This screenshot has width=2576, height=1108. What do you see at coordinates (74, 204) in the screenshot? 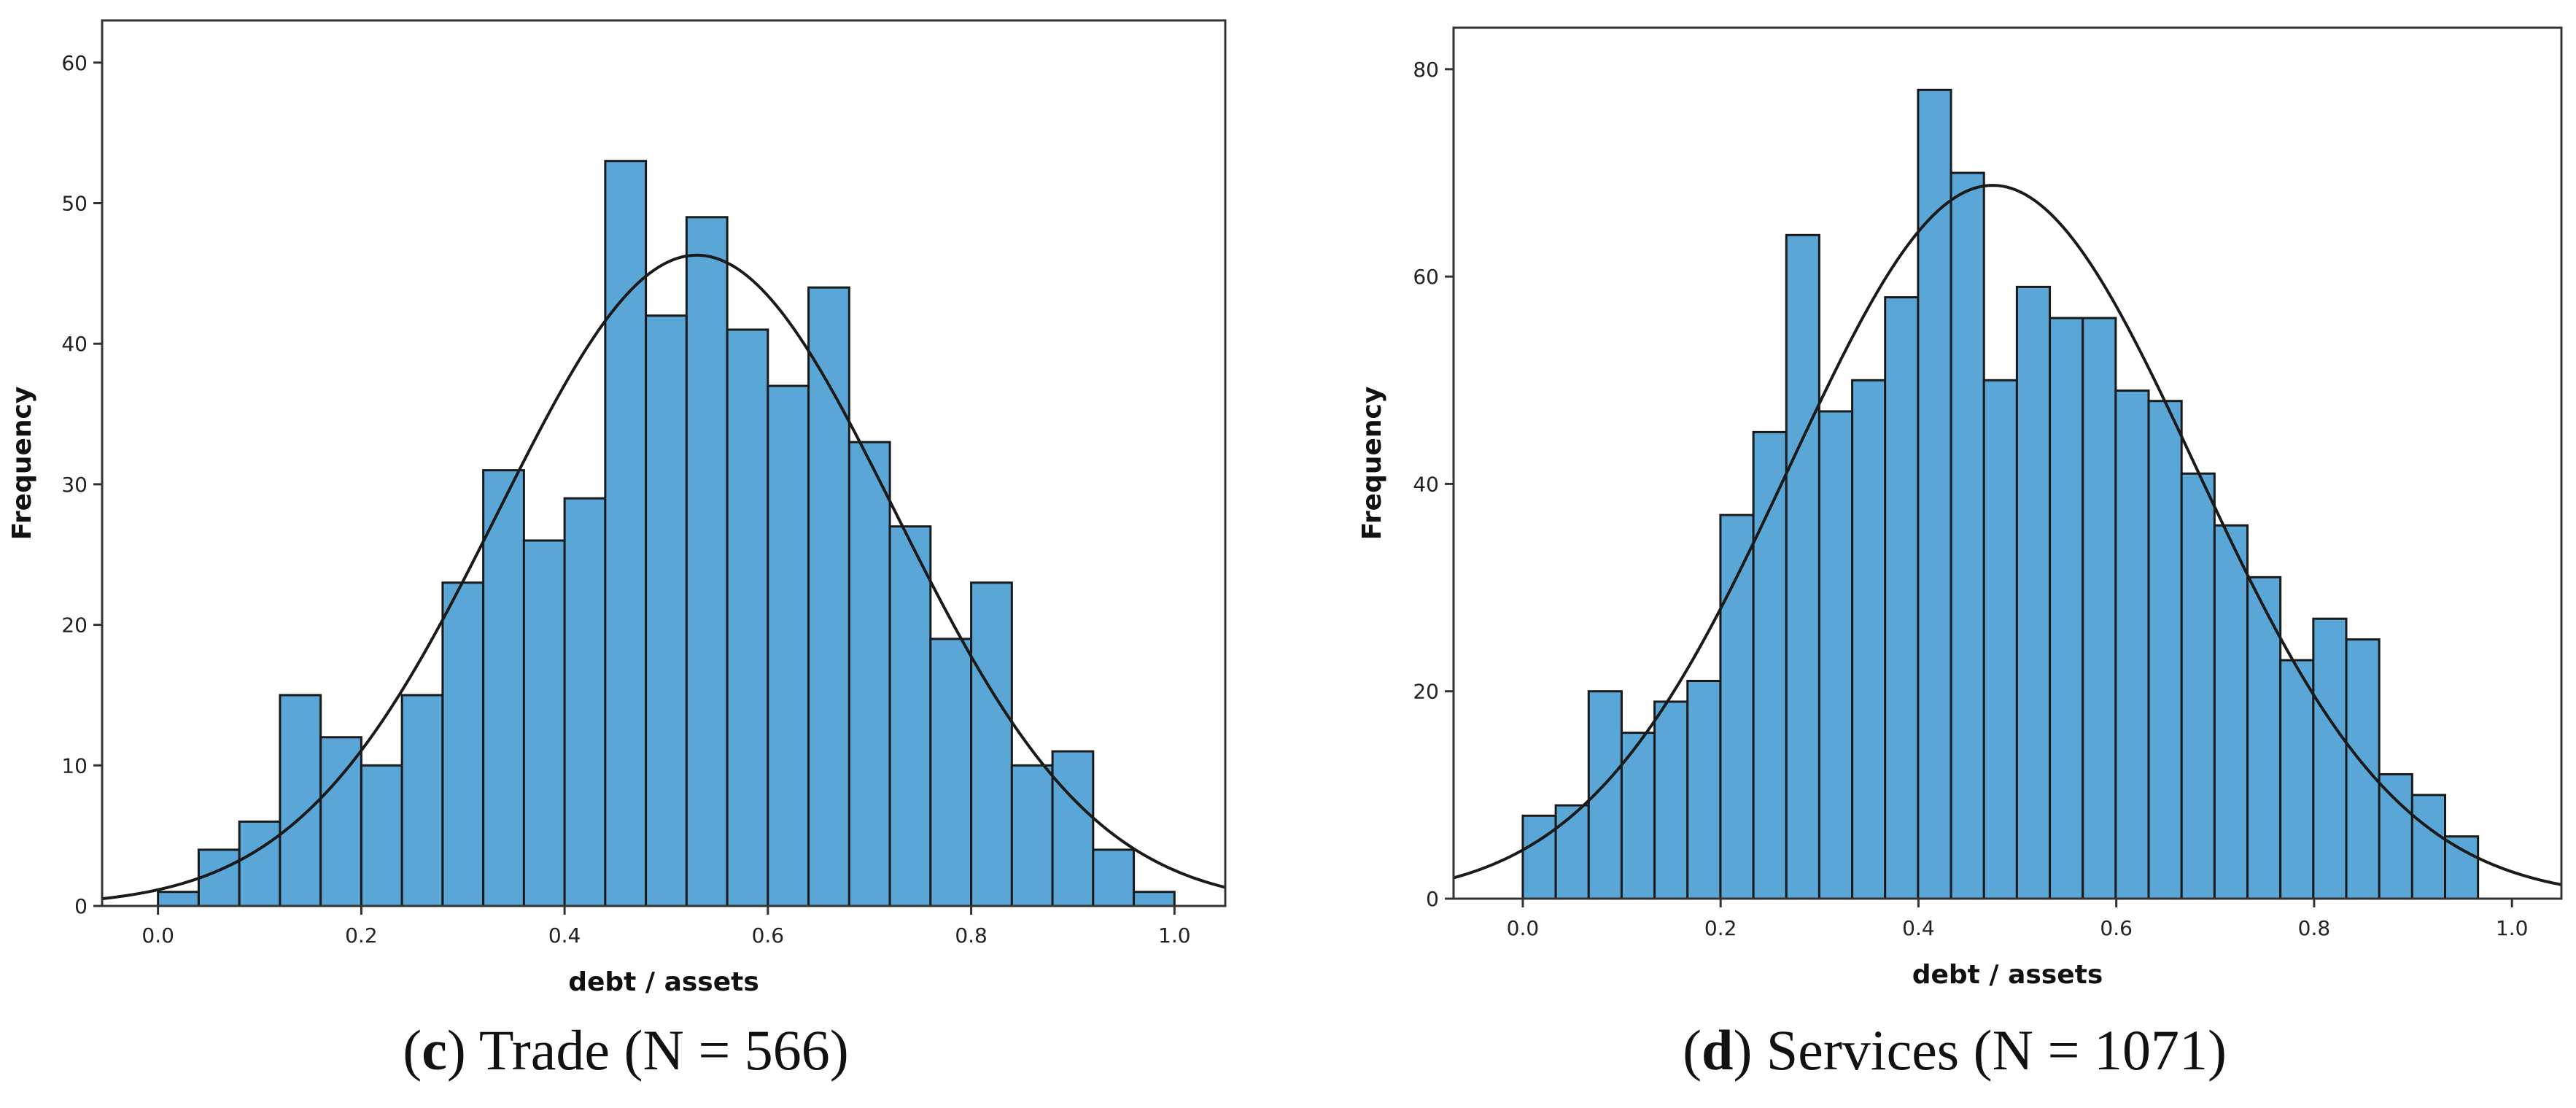
I see `panel-c-y-tick-label: 50` at bounding box center [74, 204].